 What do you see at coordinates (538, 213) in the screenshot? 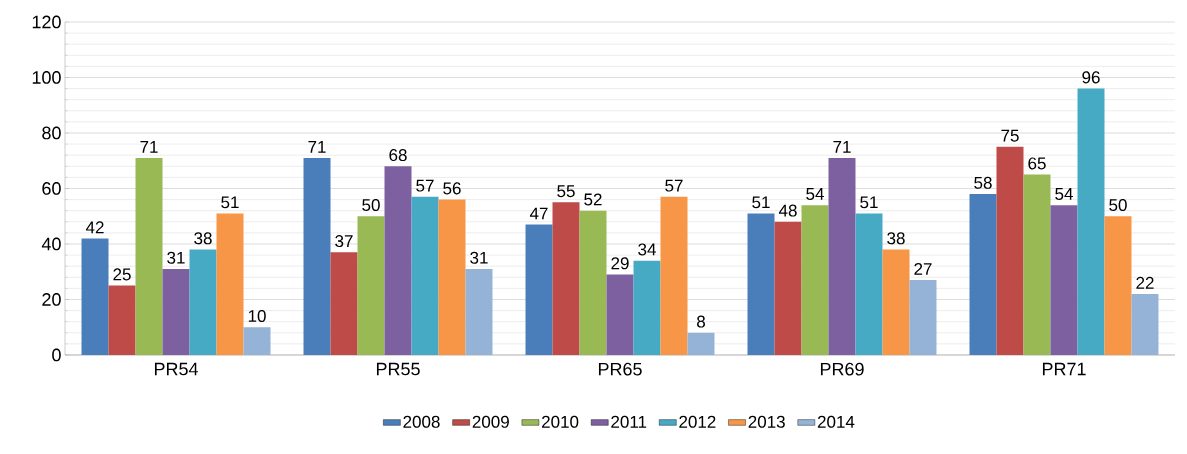
I see `data-label: 47` at bounding box center [538, 213].